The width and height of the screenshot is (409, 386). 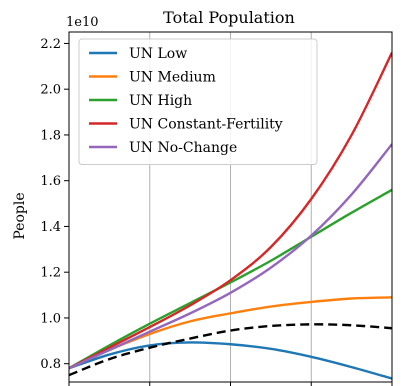 What do you see at coordinates (206, 125) in the screenshot?
I see `legend-label: UN Constant-Fertility` at bounding box center [206, 125].